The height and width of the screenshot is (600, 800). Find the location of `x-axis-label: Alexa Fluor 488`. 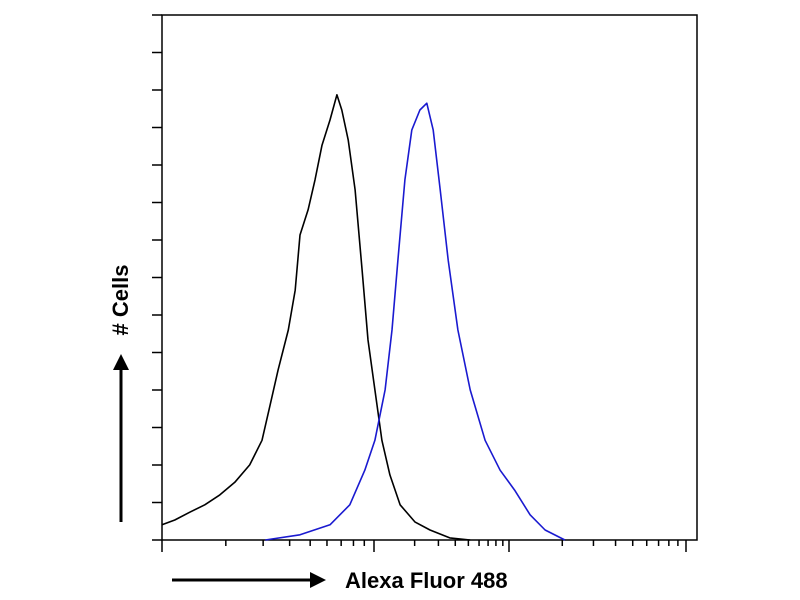

x-axis-label: Alexa Fluor 488 is located at coordinates (426, 580).